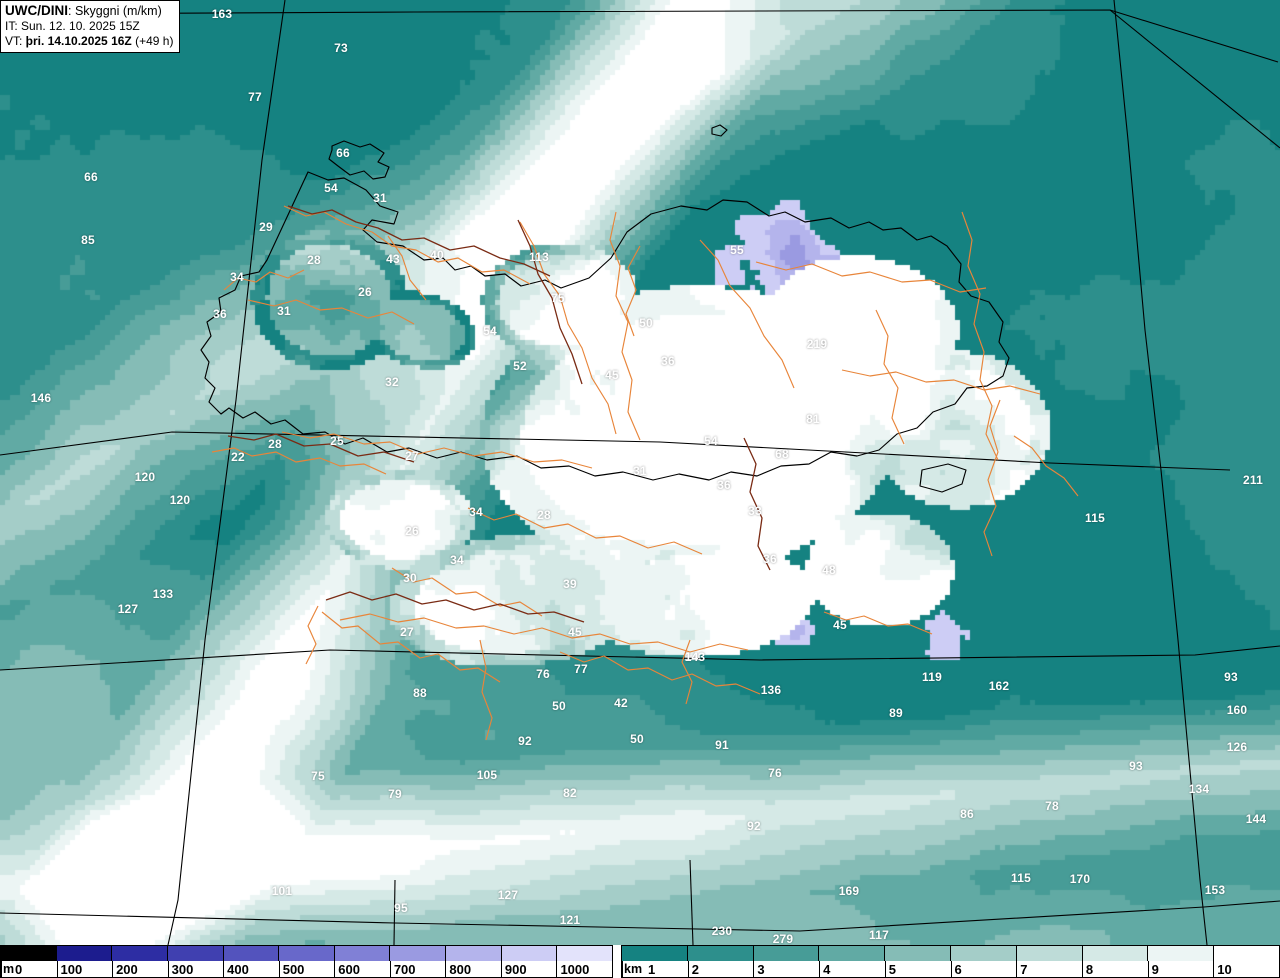  Describe the element at coordinates (1089, 969) in the screenshot. I see `colorbar-tick-label: 8` at that location.